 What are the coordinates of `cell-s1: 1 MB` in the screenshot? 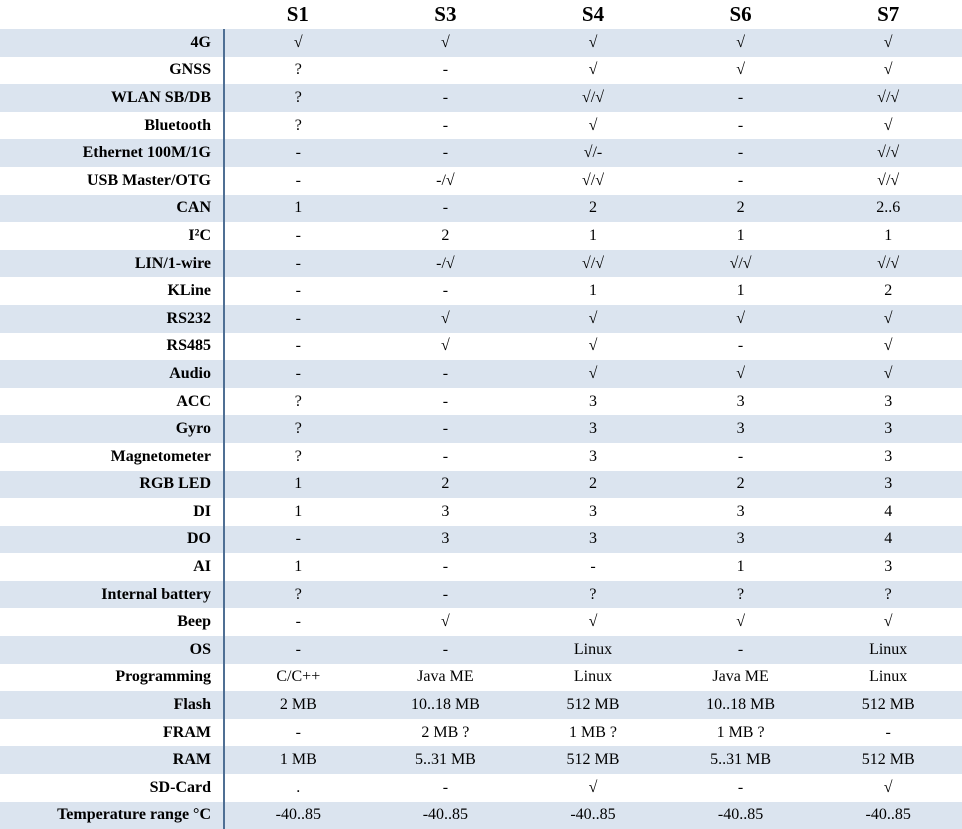 It's located at (298, 760).